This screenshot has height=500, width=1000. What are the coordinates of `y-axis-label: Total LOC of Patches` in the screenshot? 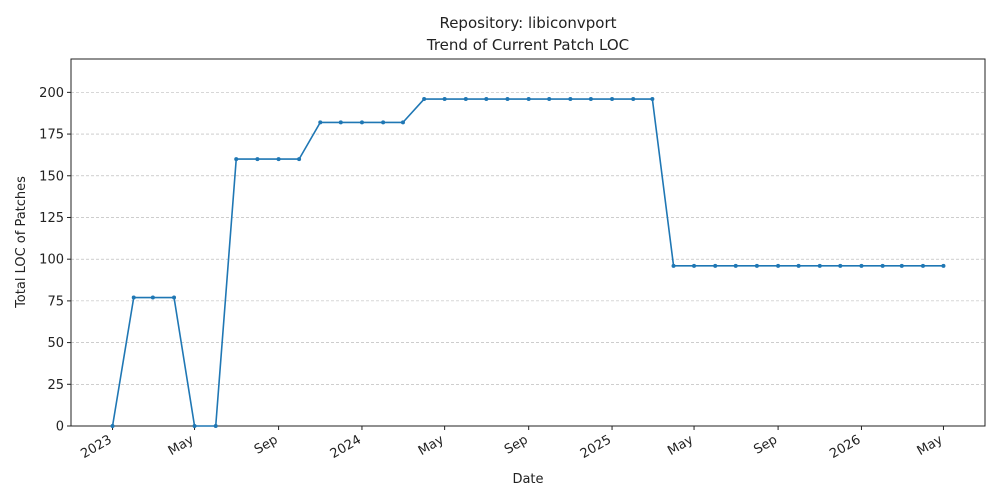 It's located at (21, 242).